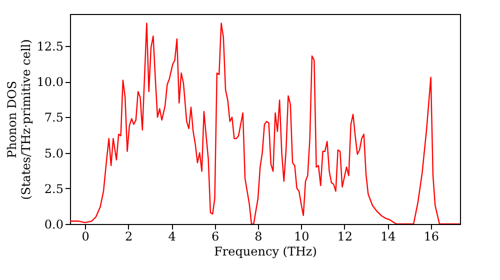 The image size is (500, 280). I want to click on y-tick-label: 5.0, so click(54, 153).